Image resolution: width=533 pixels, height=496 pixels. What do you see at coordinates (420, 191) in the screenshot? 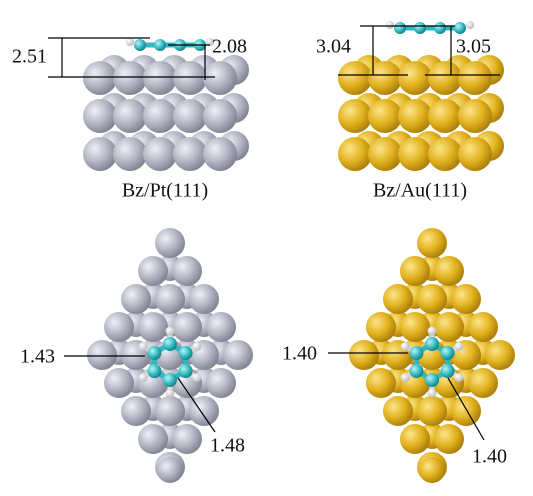
I see `panel-label: Bz/Au(111)` at bounding box center [420, 191].